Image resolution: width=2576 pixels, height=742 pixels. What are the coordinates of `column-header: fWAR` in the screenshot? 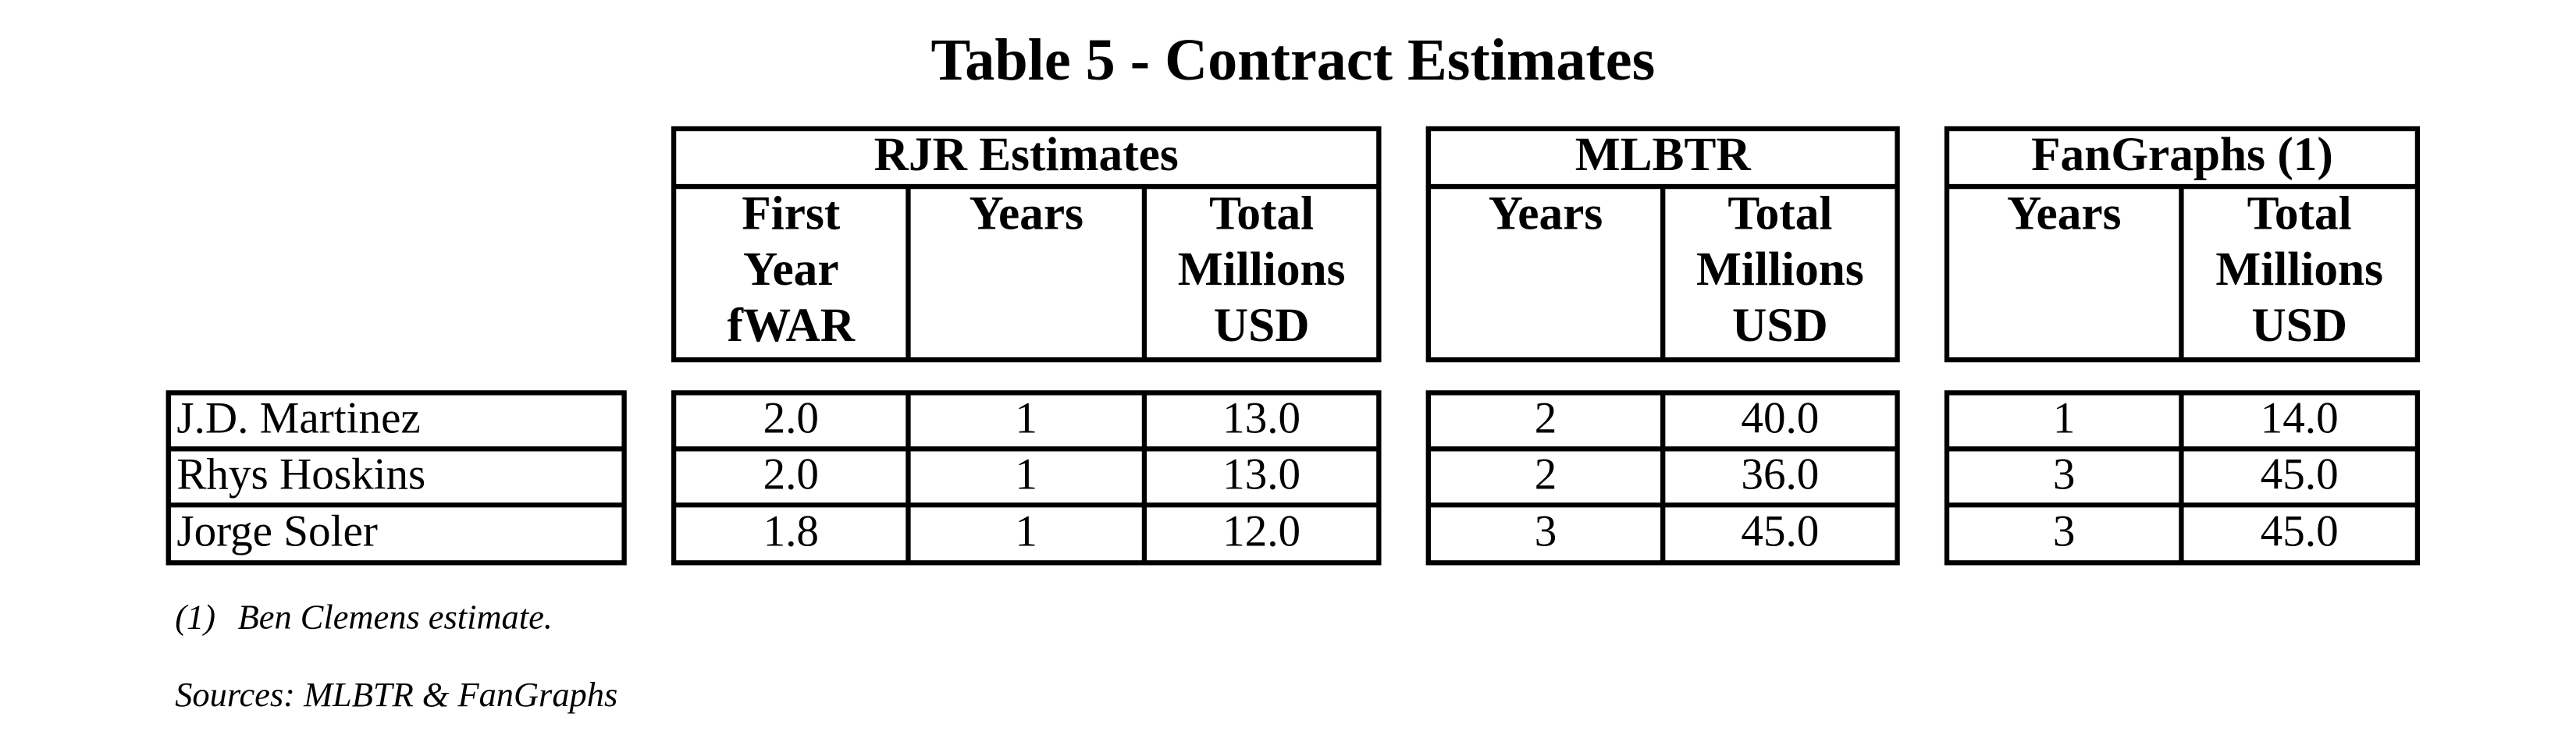 It's located at (792, 326).